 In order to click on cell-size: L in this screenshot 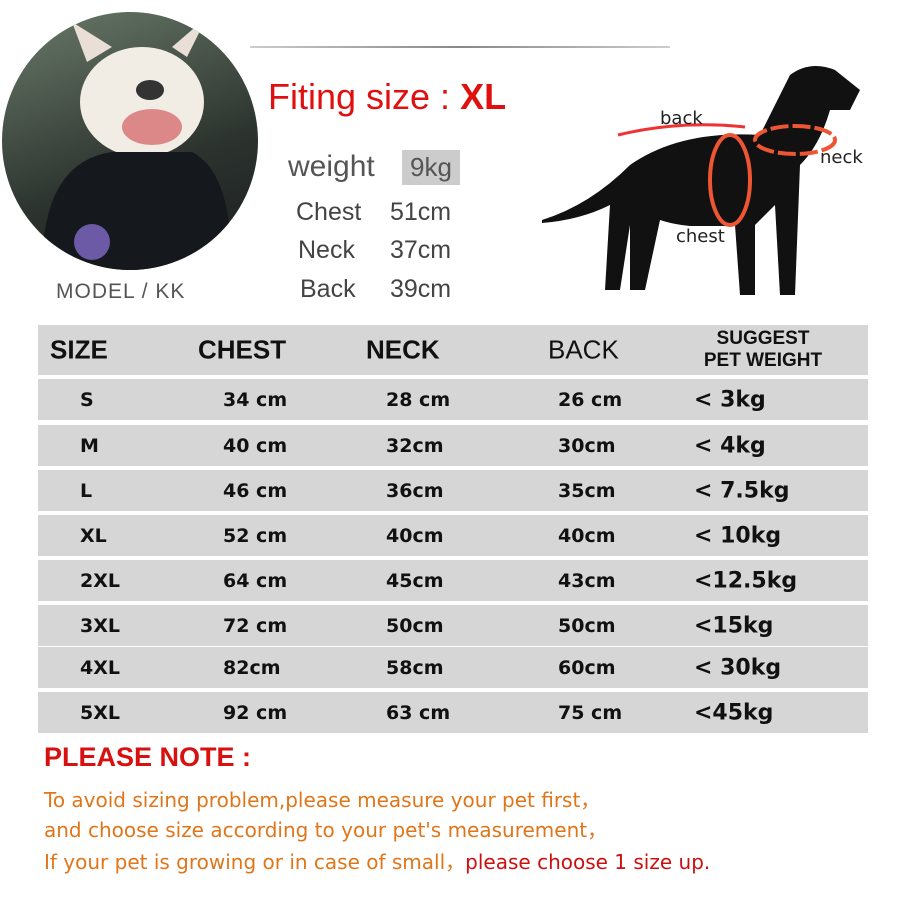, I will do `click(86, 490)`.